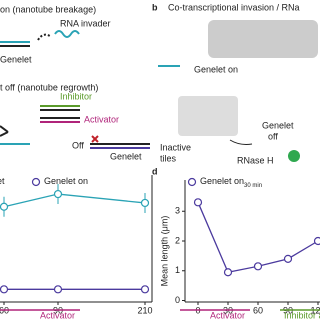 This screenshot has height=320, width=320. Describe the element at coordinates (258, 310) in the screenshot. I see `x-tick-label: 60` at that location.